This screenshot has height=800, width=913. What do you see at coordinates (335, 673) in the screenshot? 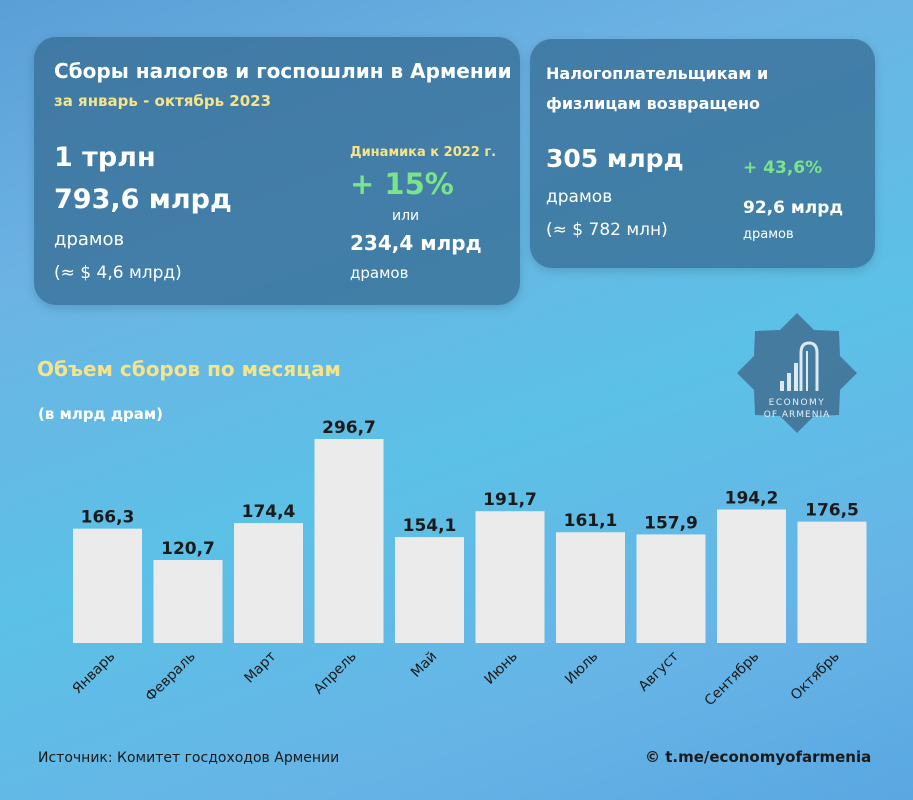
I see `category-label-3: Апрель` at bounding box center [335, 673].